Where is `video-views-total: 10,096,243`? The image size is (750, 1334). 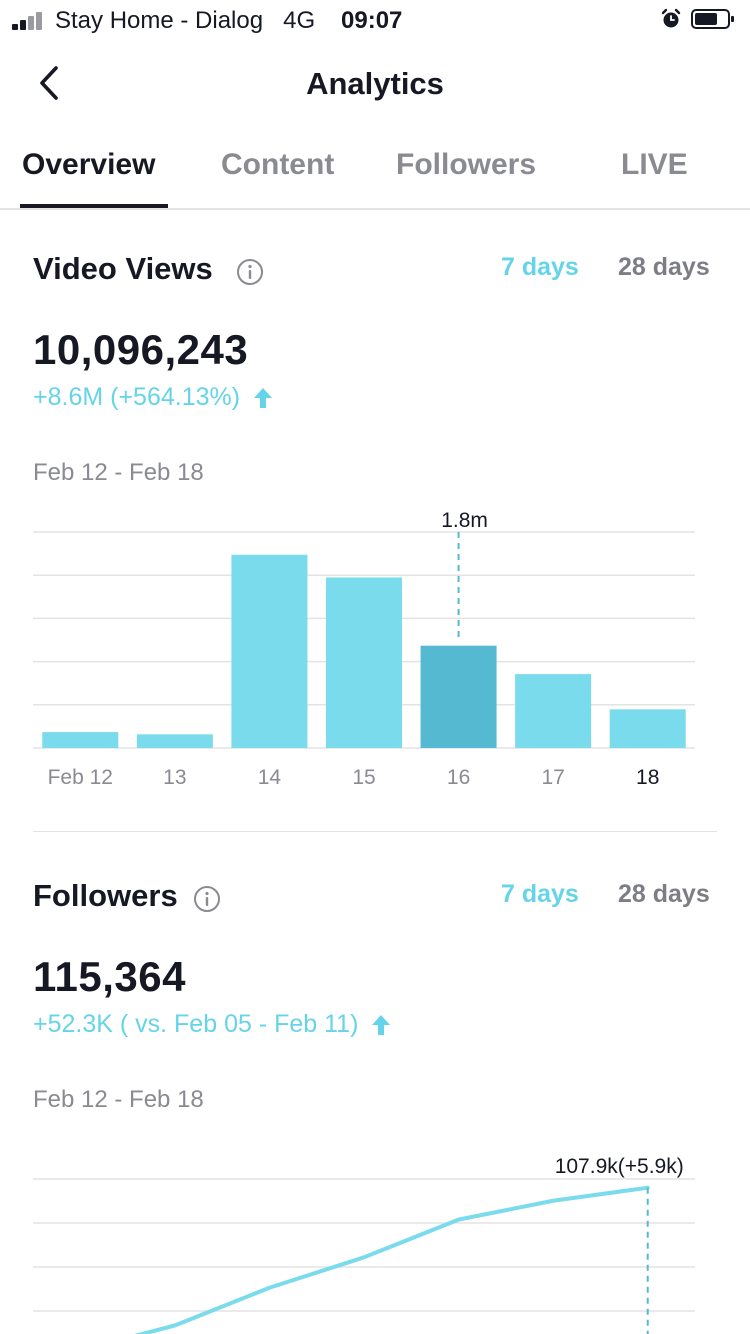 video-views-total: 10,096,243 is located at coordinates (141, 349).